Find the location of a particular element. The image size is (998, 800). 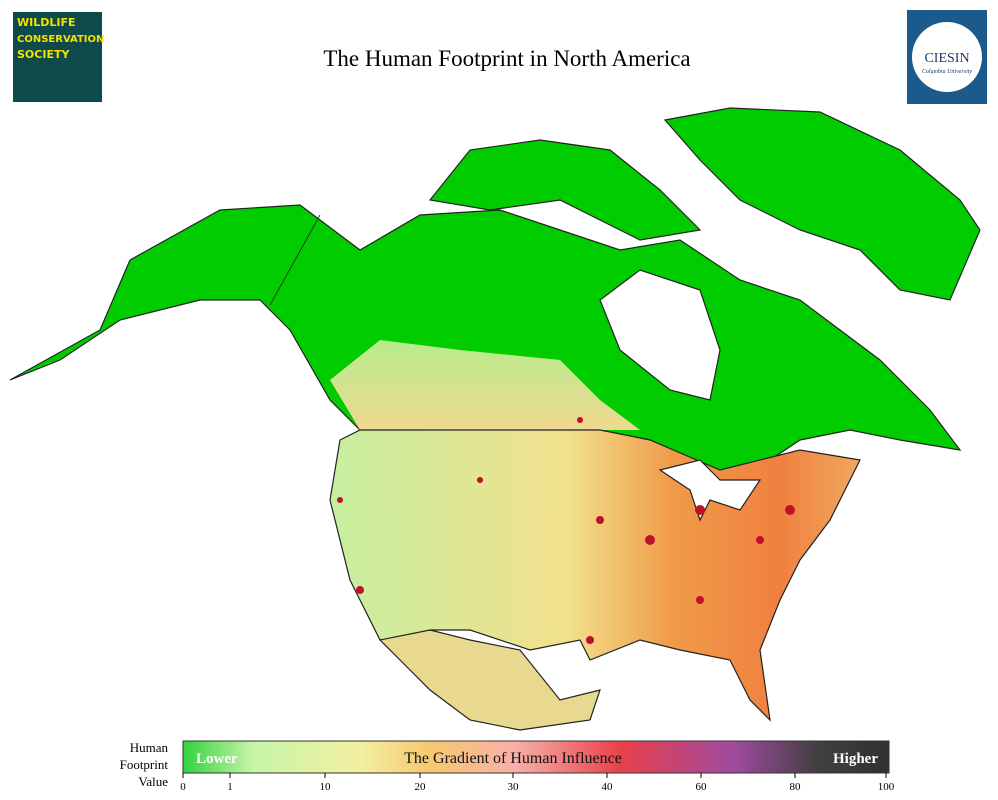

ciesin-logo: CIESIN Columbia University is located at coordinates (947, 57).